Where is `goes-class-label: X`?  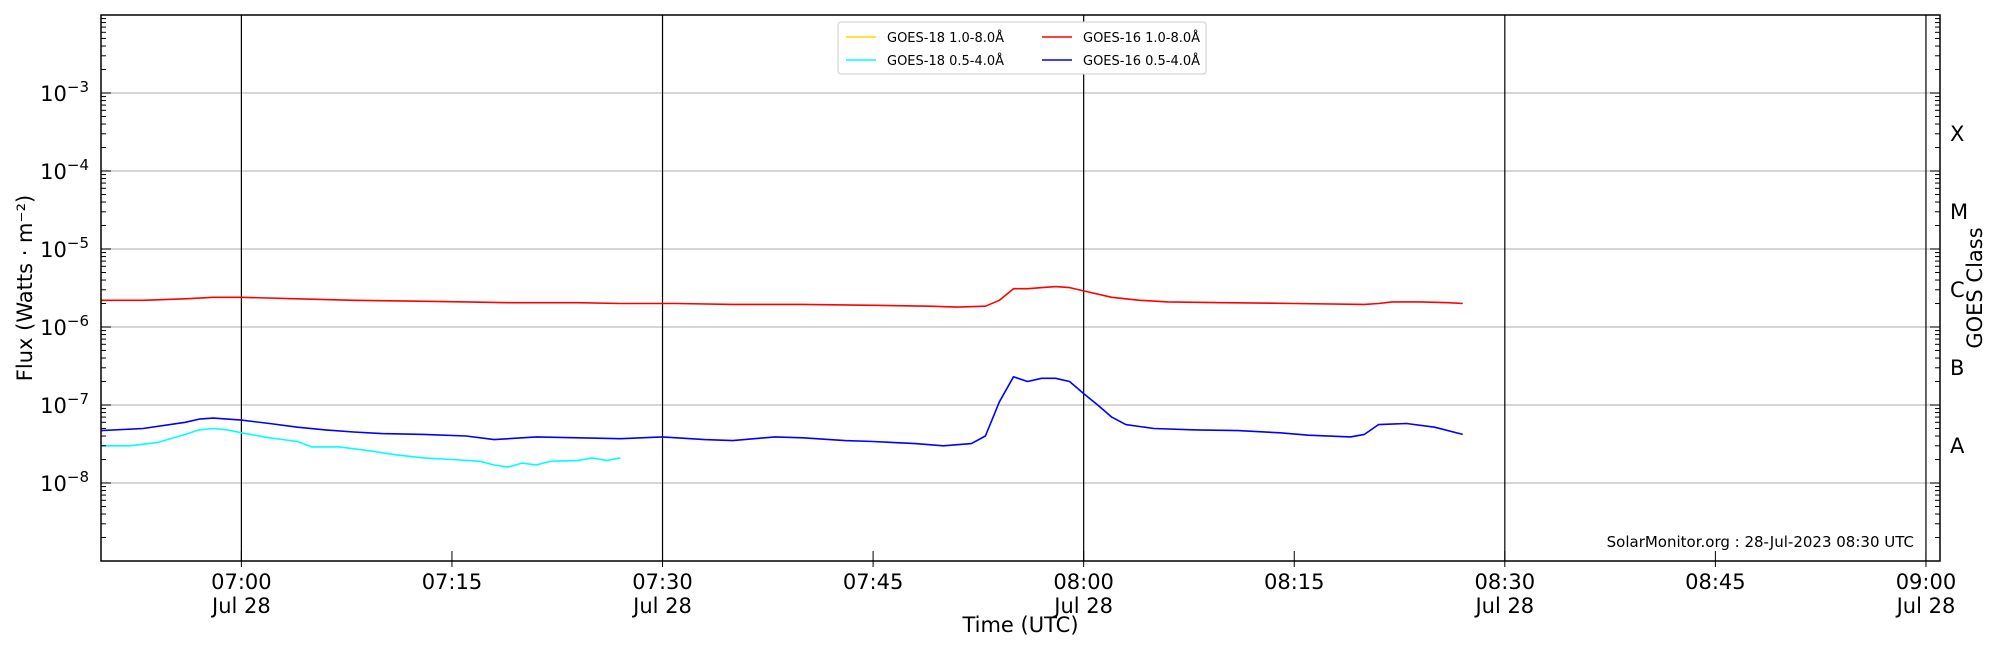
goes-class-label: X is located at coordinates (1957, 134).